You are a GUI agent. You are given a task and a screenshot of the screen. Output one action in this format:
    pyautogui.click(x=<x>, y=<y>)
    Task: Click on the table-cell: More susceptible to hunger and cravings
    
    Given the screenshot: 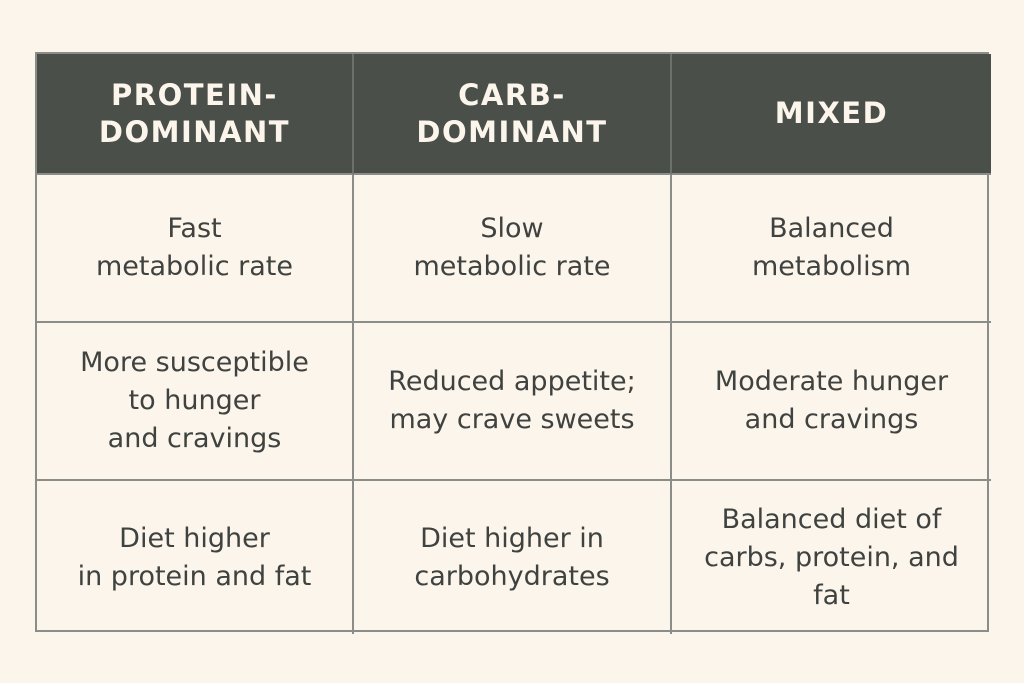 What is the action you would take?
    pyautogui.click(x=195, y=402)
    